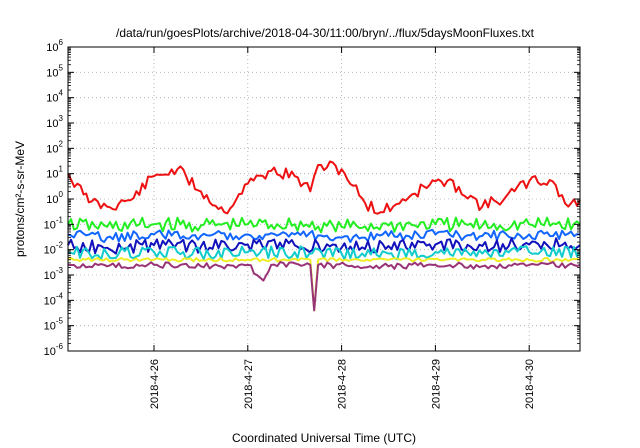 Image resolution: width=640 pixels, height=448 pixels. Describe the element at coordinates (60, 219) in the screenshot. I see `y-tick-exponent: -1` at that location.